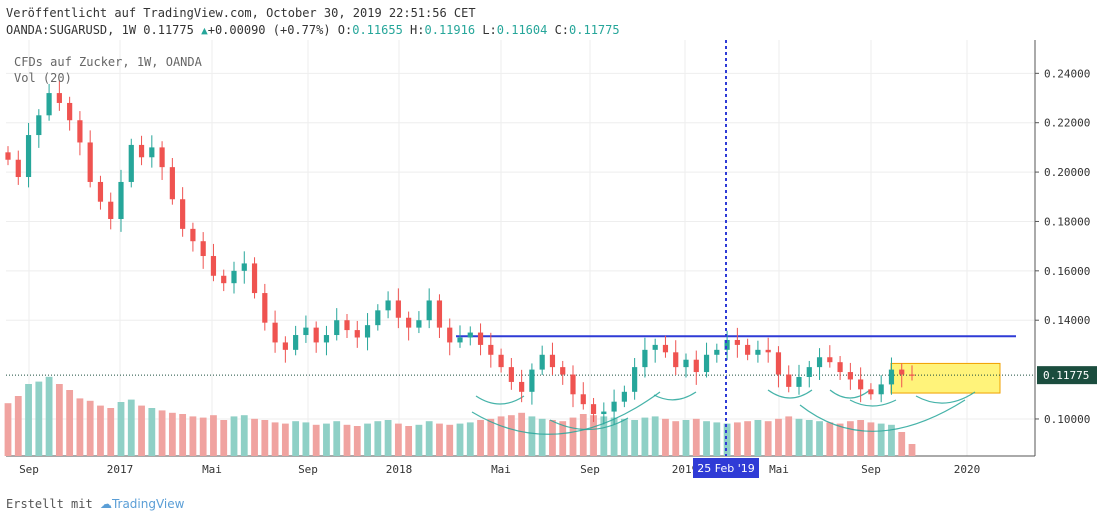 The height and width of the screenshot is (521, 1100). I want to click on last-price-label: 0.11775, so click(1066, 375).